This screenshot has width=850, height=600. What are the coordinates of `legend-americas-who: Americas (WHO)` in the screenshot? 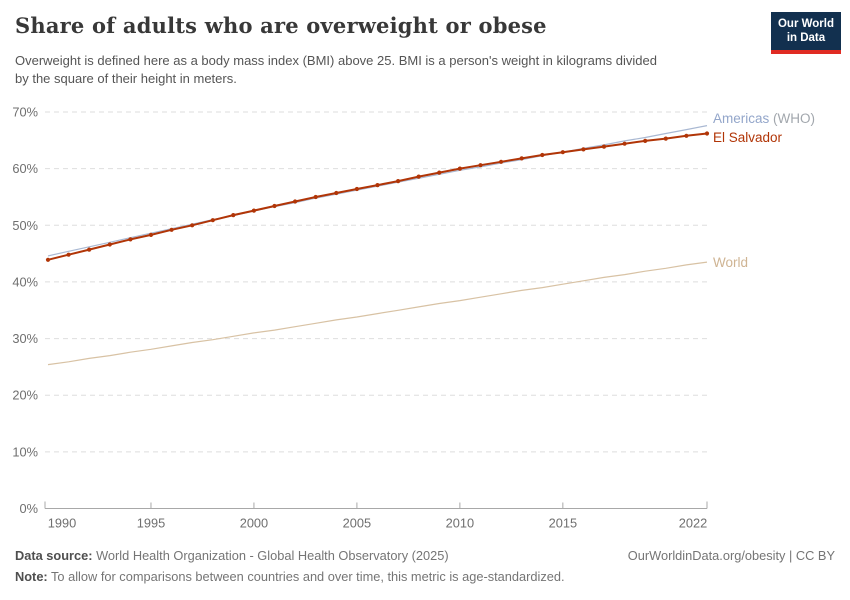 It's located at (764, 119).